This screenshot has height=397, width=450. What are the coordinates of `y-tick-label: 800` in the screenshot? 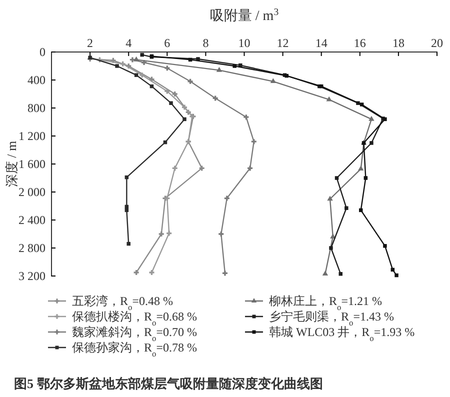 It's located at (37, 107).